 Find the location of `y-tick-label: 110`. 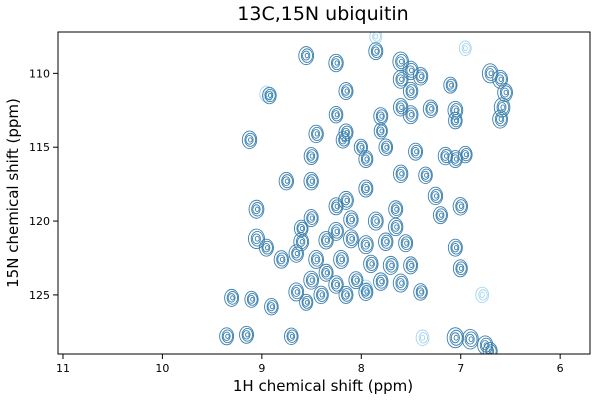

y-tick-label: 110 is located at coordinates (39, 73).